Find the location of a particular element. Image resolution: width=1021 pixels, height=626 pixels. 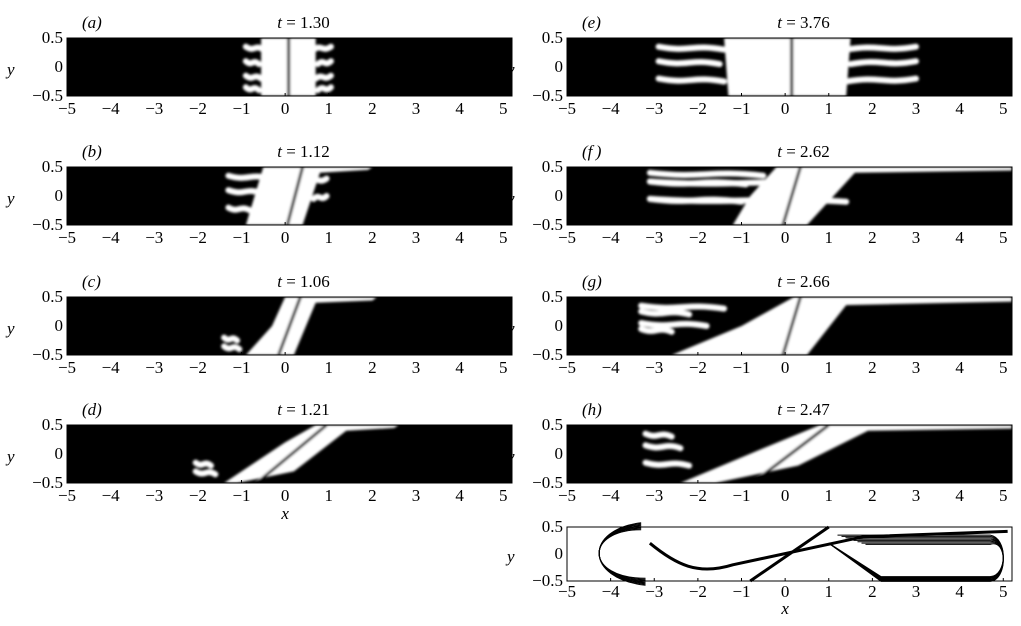

time-label-e: t = 3.76 is located at coordinates (803, 22).